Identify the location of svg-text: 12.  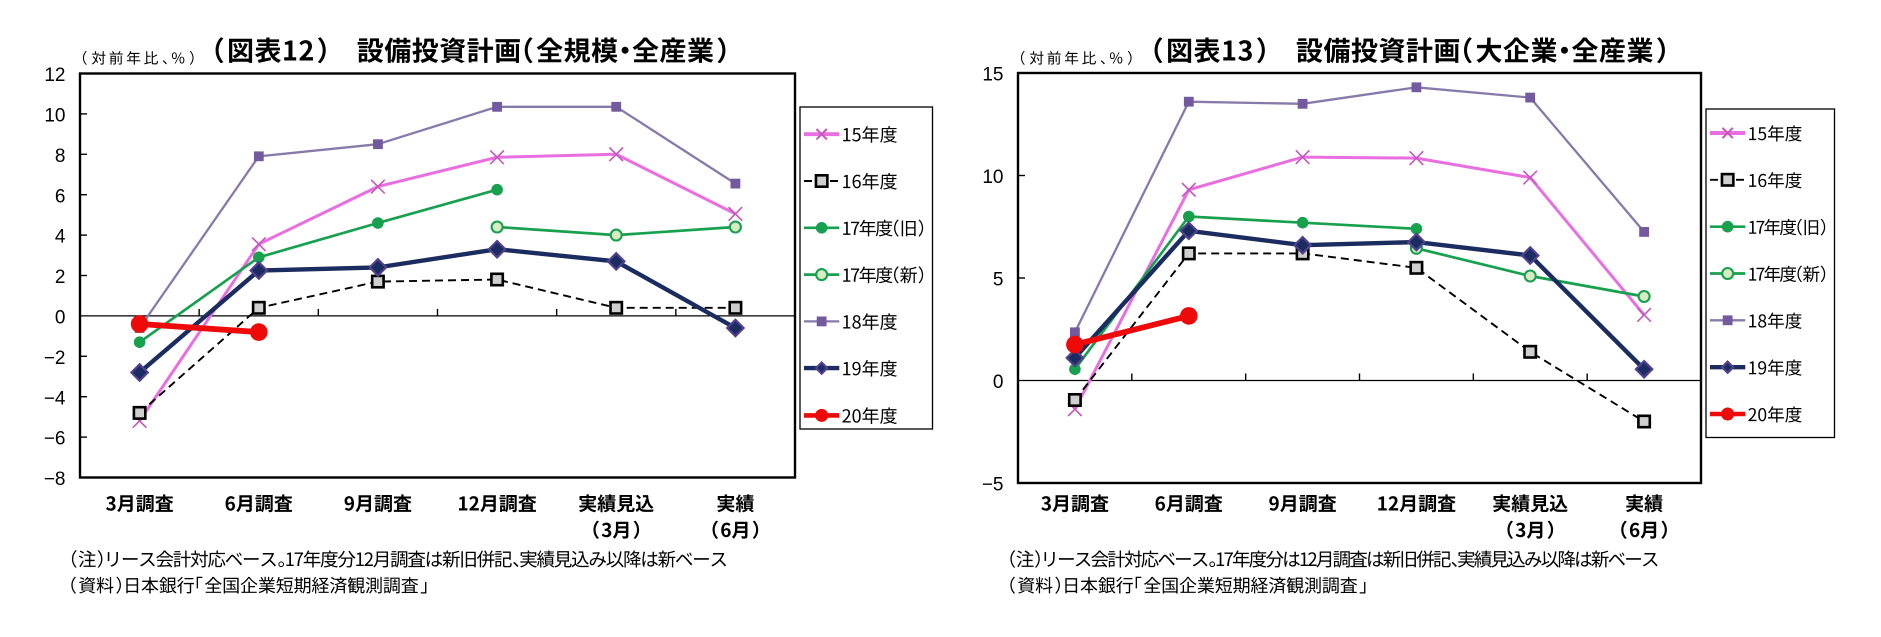
(54, 75).